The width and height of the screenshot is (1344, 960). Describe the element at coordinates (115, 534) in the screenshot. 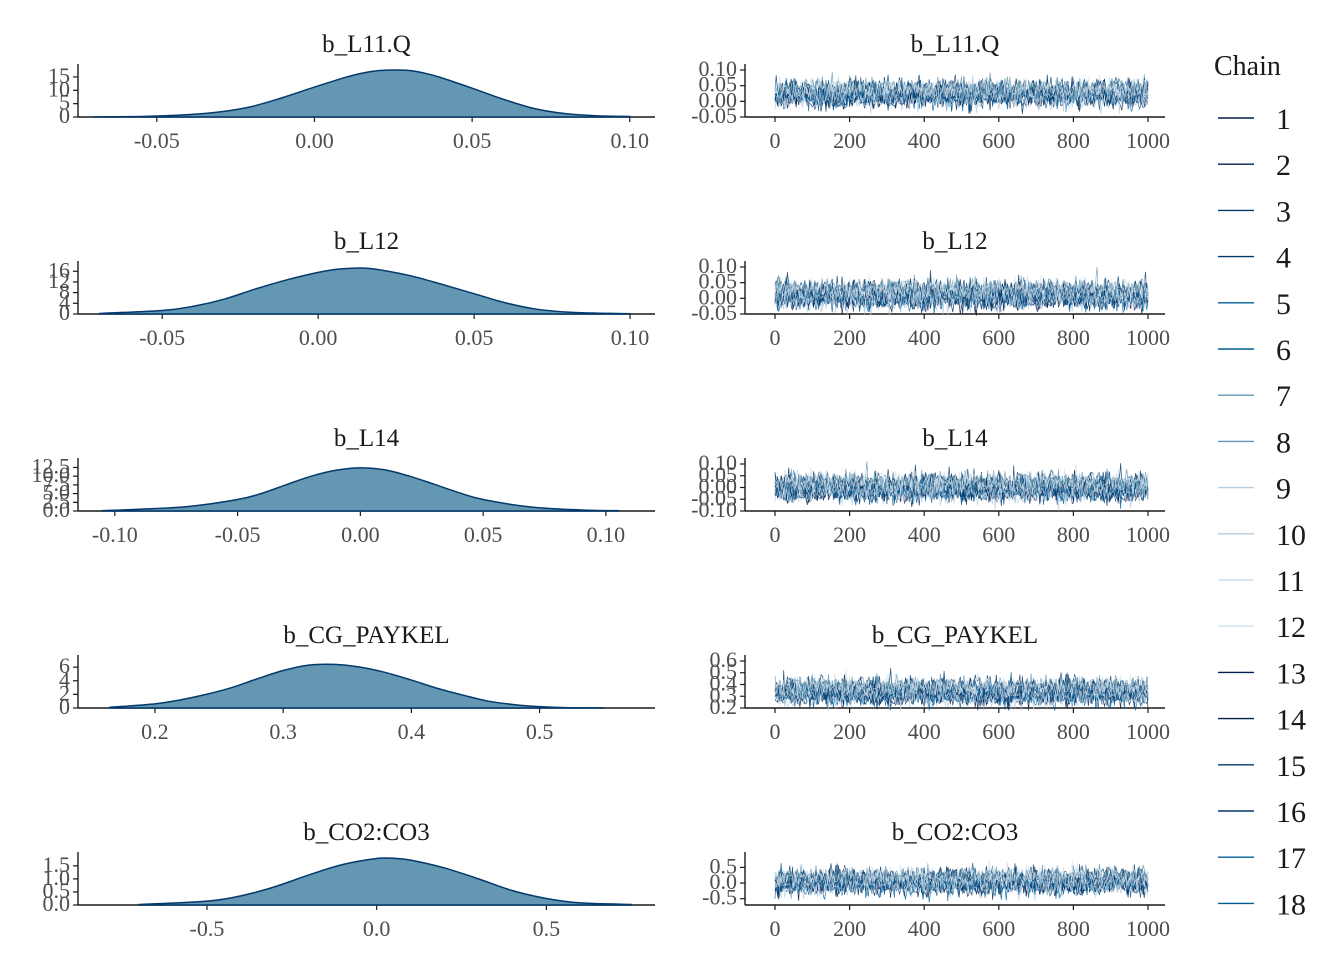

I see `x-tick-label: -0.10` at that location.